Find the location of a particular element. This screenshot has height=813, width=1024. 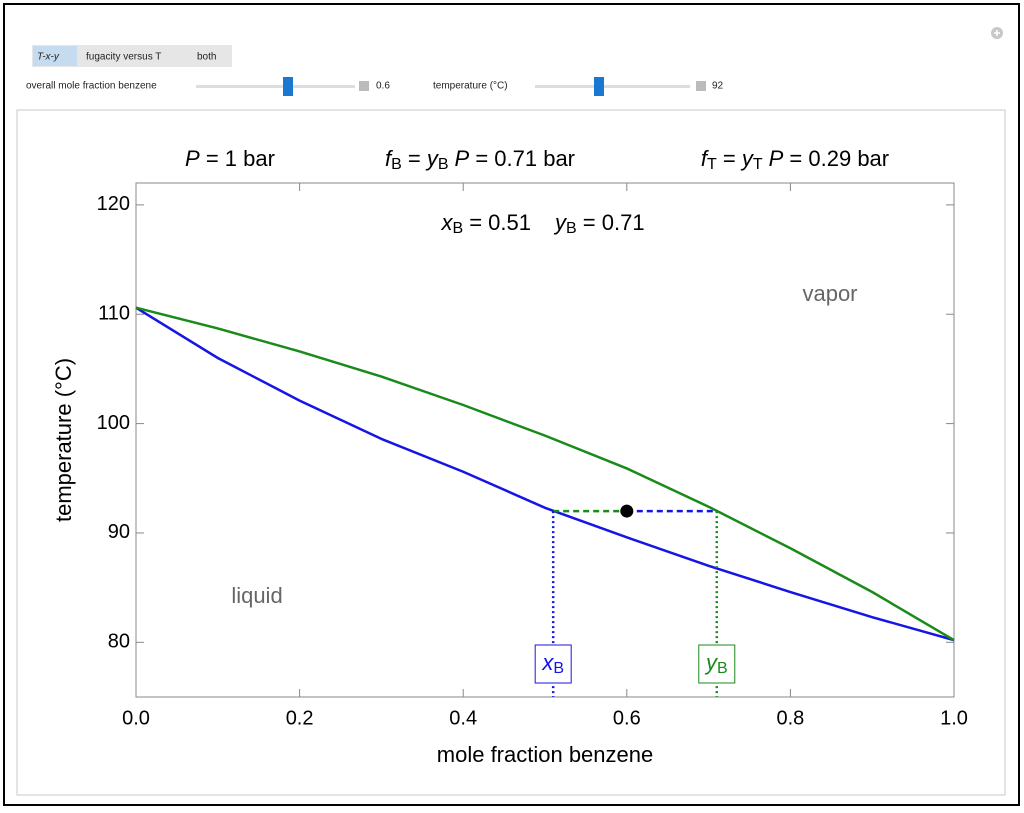

tab-bar is located at coordinates (132, 56).